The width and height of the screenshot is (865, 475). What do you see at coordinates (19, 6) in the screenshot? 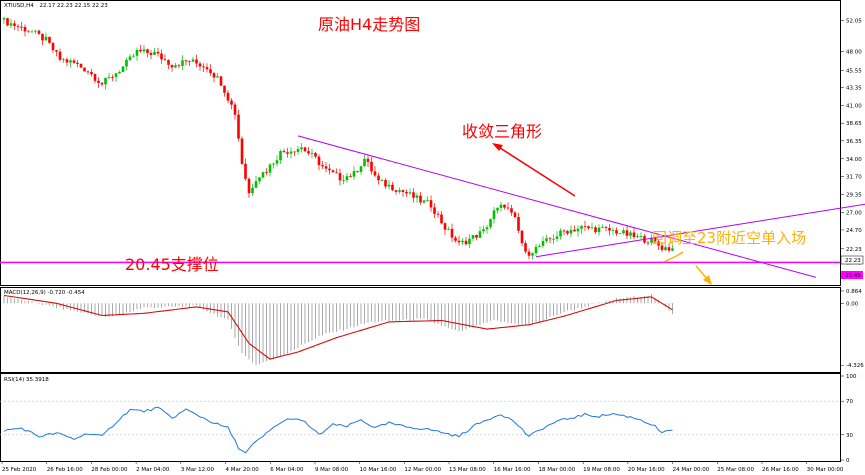
I see `symbol-label: XTIUSD,H4` at bounding box center [19, 6].